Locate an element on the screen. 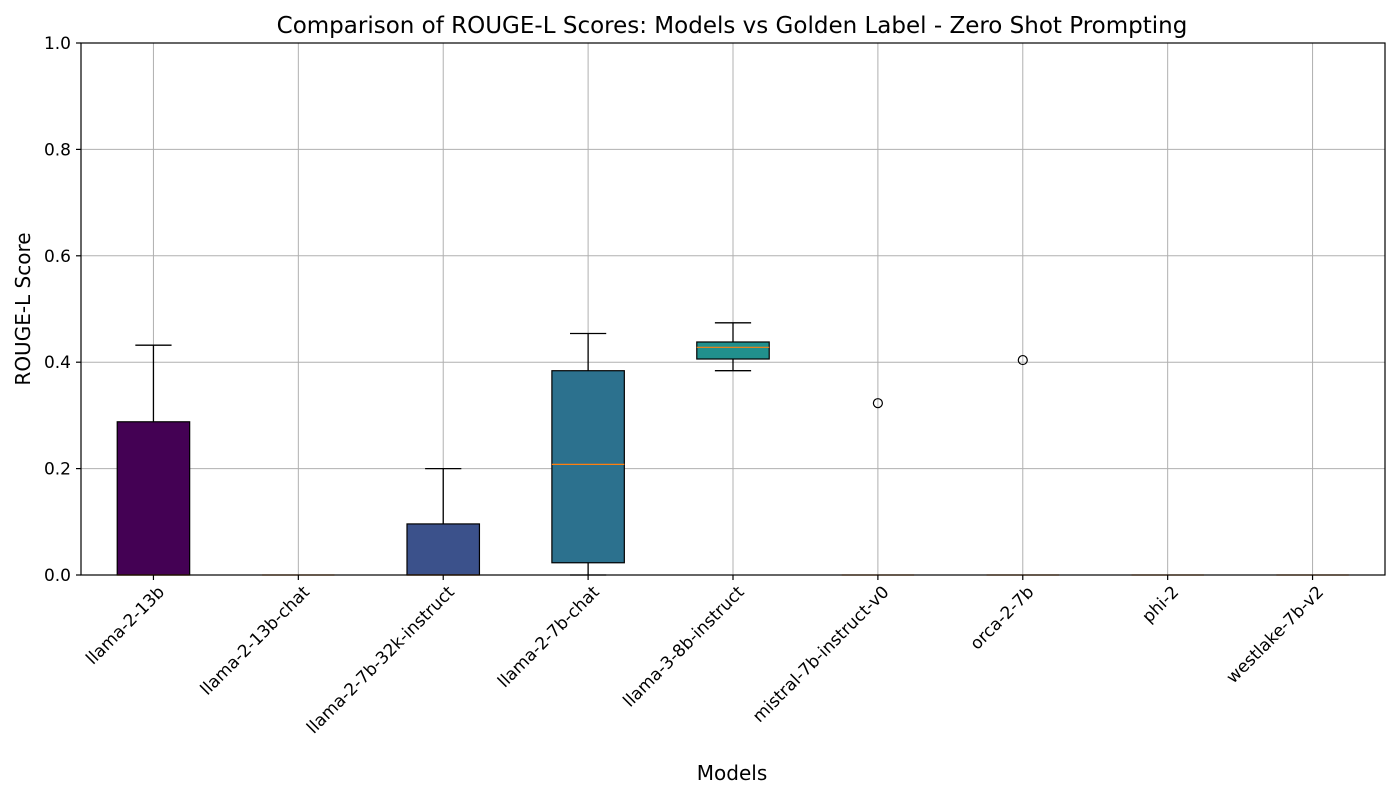 This screenshot has height=800, width=1400. box-llama-2-7b-chat is located at coordinates (588, 454).